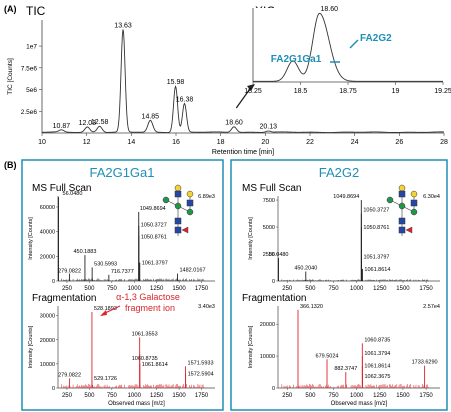 This screenshot has height=412, width=451. What do you see at coordinates (153, 209) in the screenshot?
I see `spectrum-peak-label: 1049.8694` at bounding box center [153, 209].